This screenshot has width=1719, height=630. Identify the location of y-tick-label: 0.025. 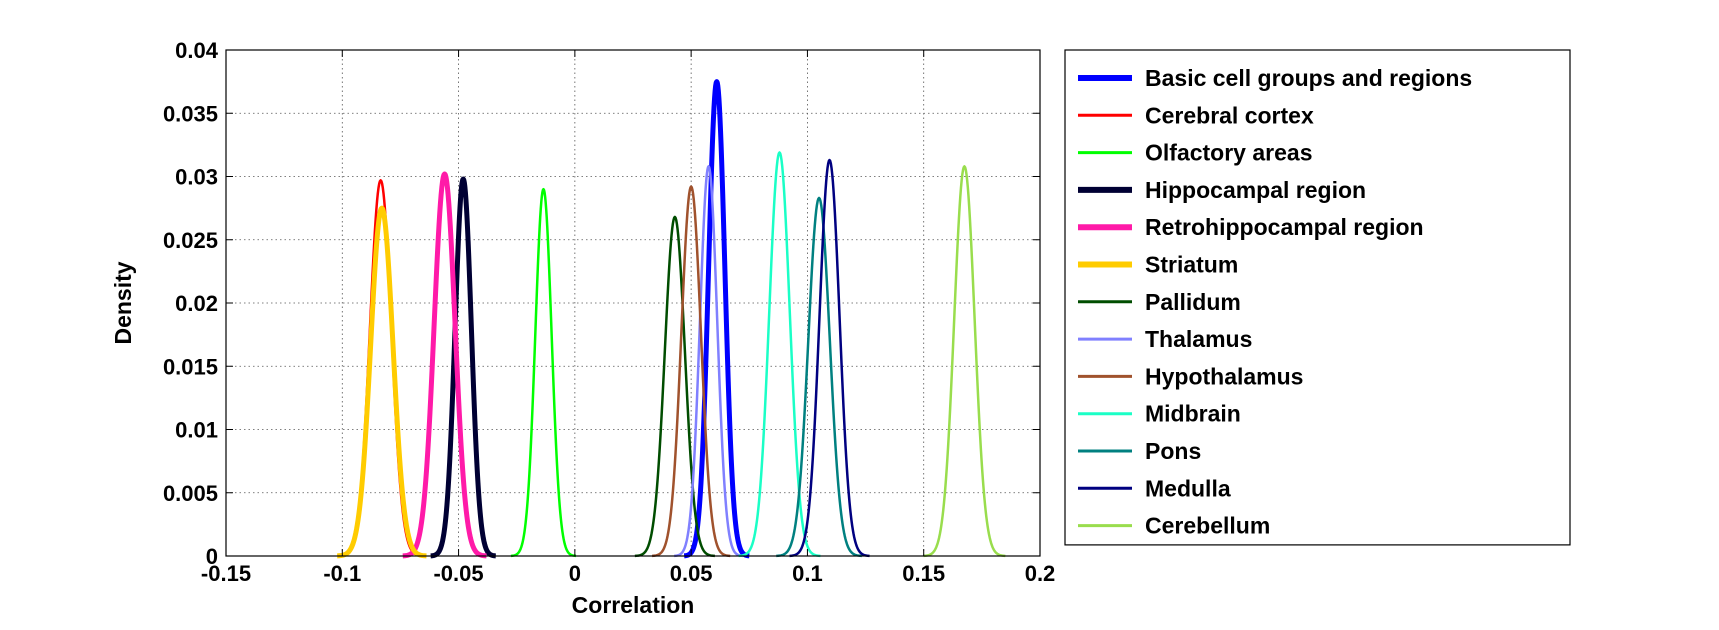
(190, 240).